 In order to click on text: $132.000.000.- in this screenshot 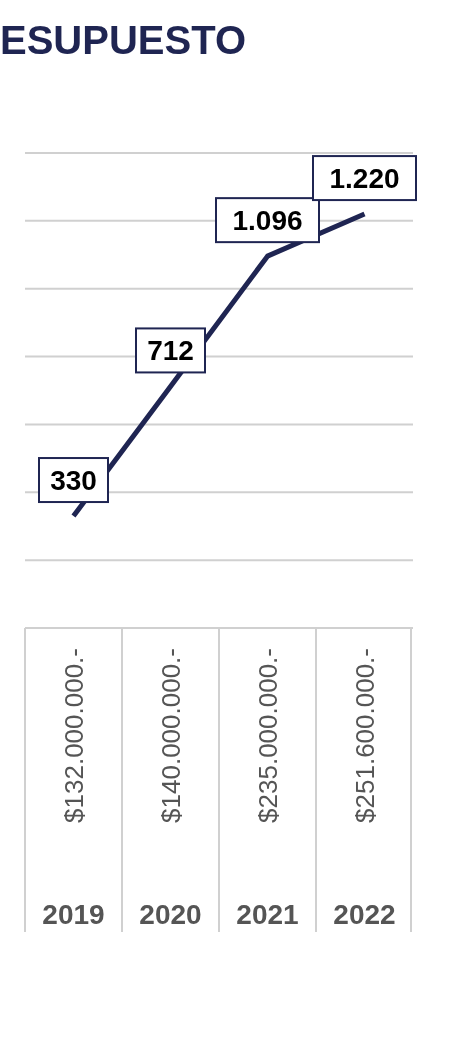, I will do `click(73, 735)`.